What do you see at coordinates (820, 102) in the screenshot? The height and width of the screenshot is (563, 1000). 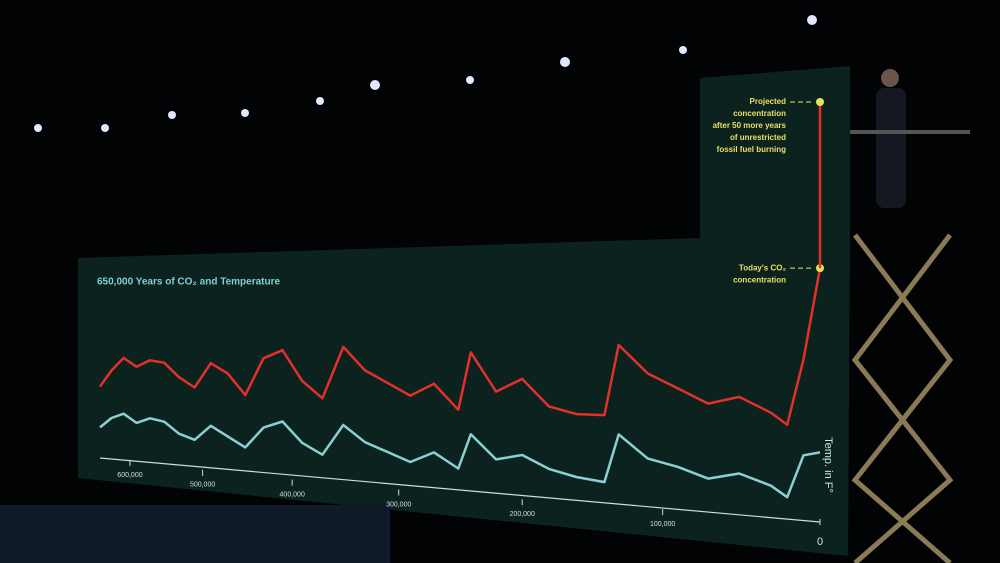 I see `annotation-dot` at bounding box center [820, 102].